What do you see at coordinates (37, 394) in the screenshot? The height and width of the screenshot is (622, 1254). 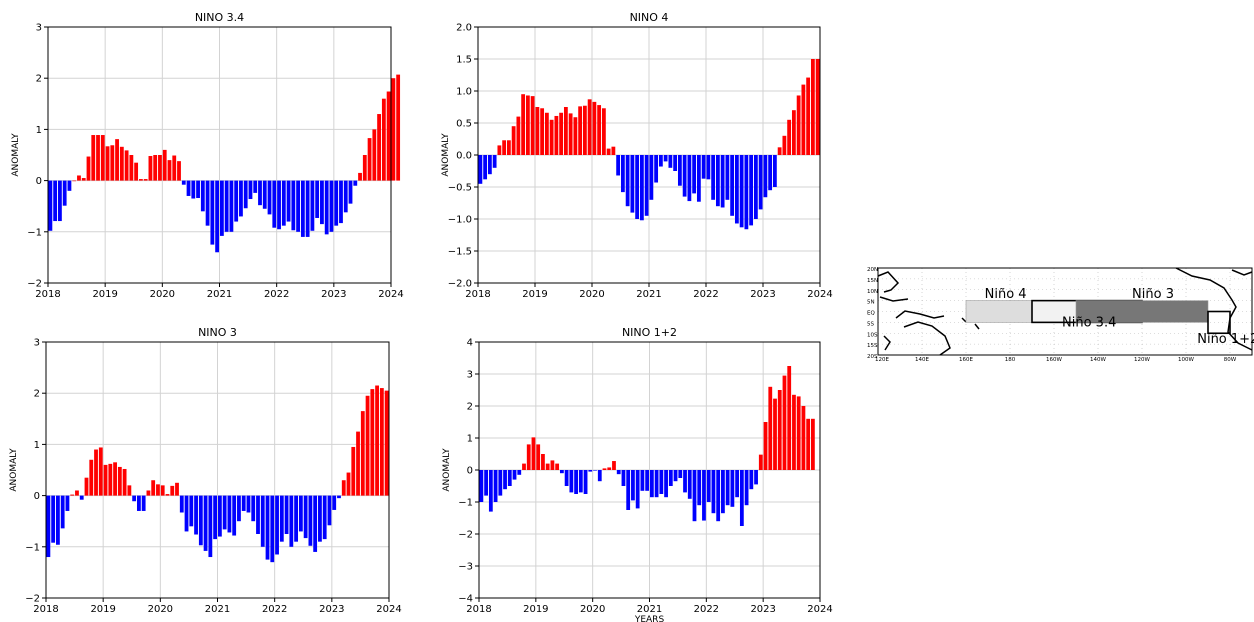 I see `y-tick-label: 2` at bounding box center [37, 394].